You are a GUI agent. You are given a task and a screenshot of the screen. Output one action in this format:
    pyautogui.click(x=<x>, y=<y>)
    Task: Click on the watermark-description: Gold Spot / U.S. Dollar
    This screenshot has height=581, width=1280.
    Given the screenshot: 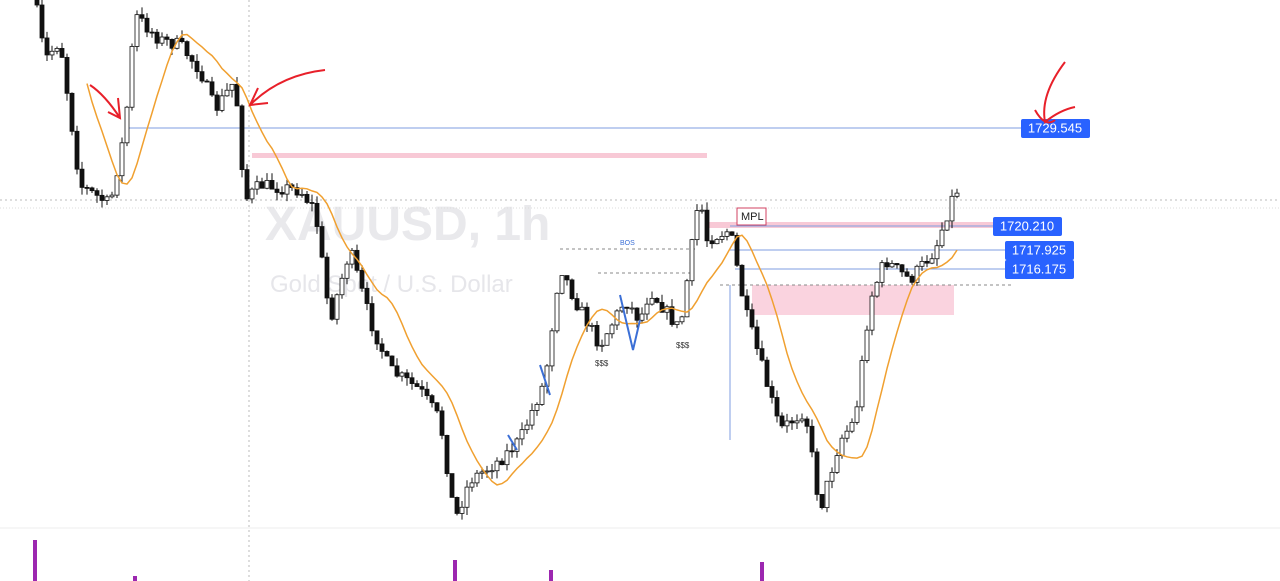 What is the action you would take?
    pyautogui.click(x=391, y=284)
    